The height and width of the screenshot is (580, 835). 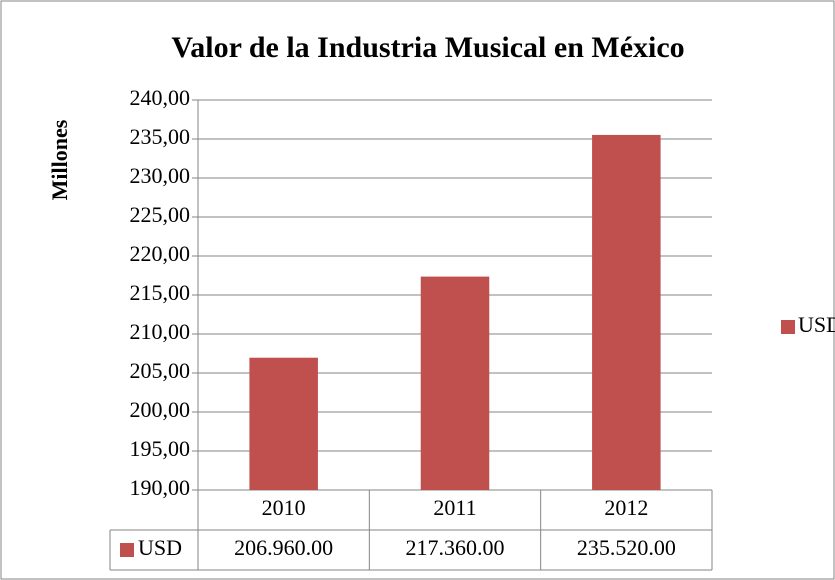 What do you see at coordinates (160, 547) in the screenshot?
I see `table-series-name: USD` at bounding box center [160, 547].